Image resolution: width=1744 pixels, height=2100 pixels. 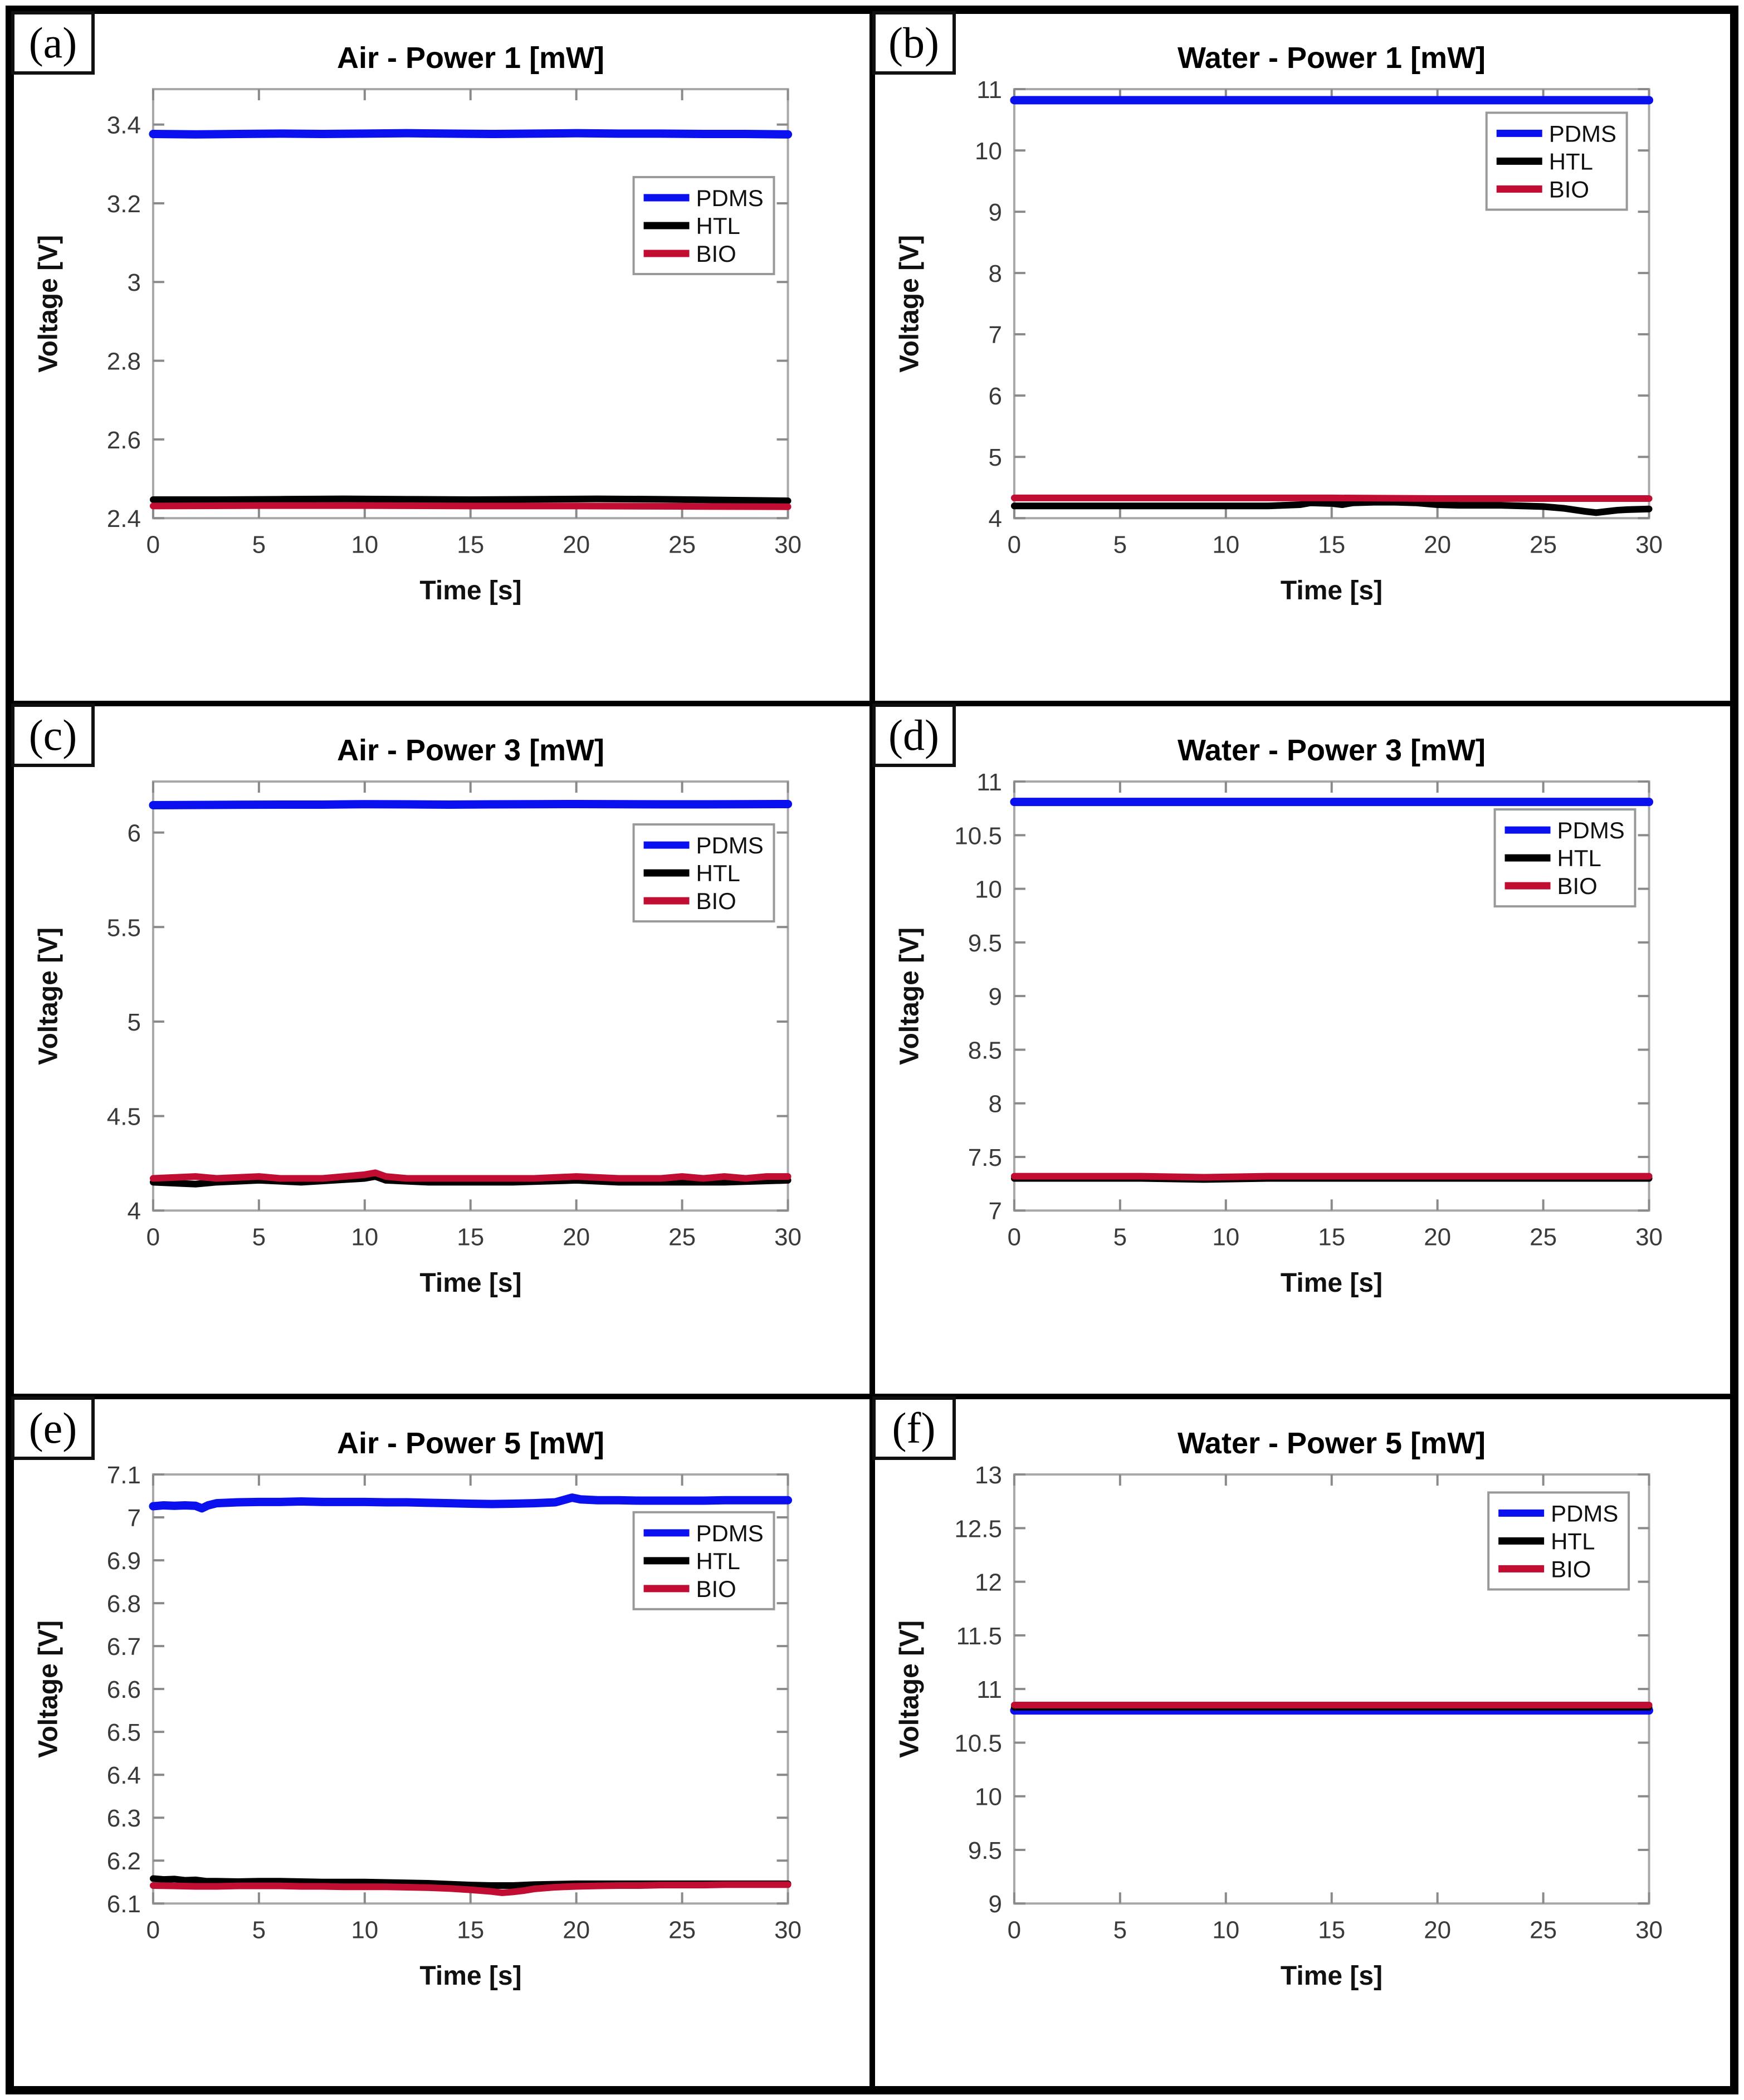 What do you see at coordinates (124, 1775) in the screenshot?
I see `svg-text: 6.4` at bounding box center [124, 1775].